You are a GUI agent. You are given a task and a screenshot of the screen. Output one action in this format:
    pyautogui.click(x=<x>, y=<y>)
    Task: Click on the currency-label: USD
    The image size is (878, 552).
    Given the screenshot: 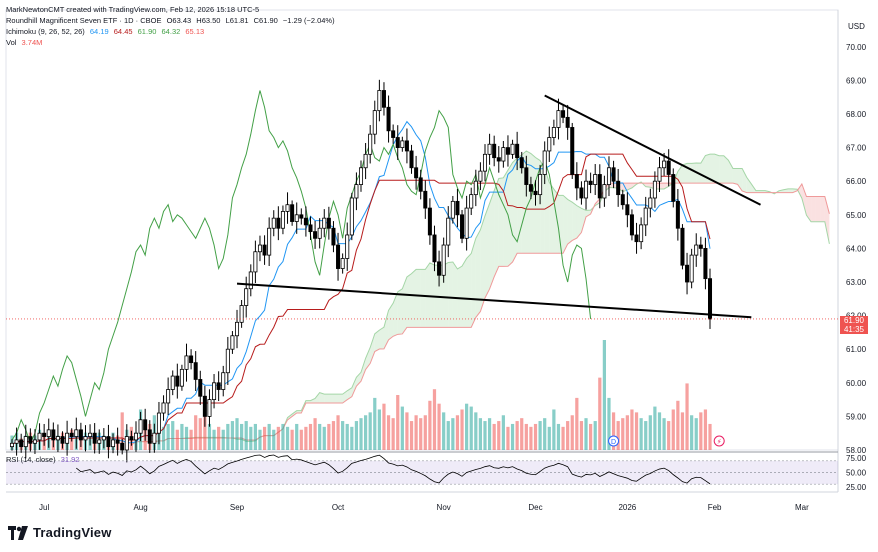 What is the action you would take?
    pyautogui.click(x=856, y=26)
    